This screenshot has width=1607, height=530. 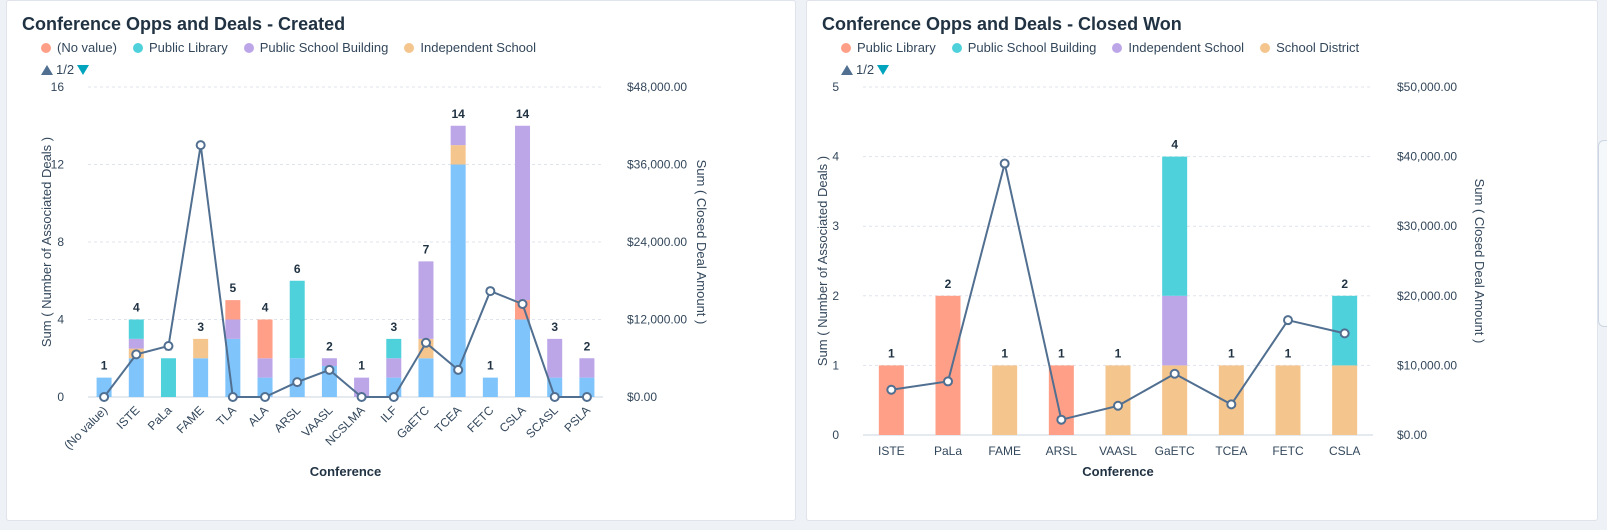 I want to click on pager-label: 1/2, so click(x=65, y=69).